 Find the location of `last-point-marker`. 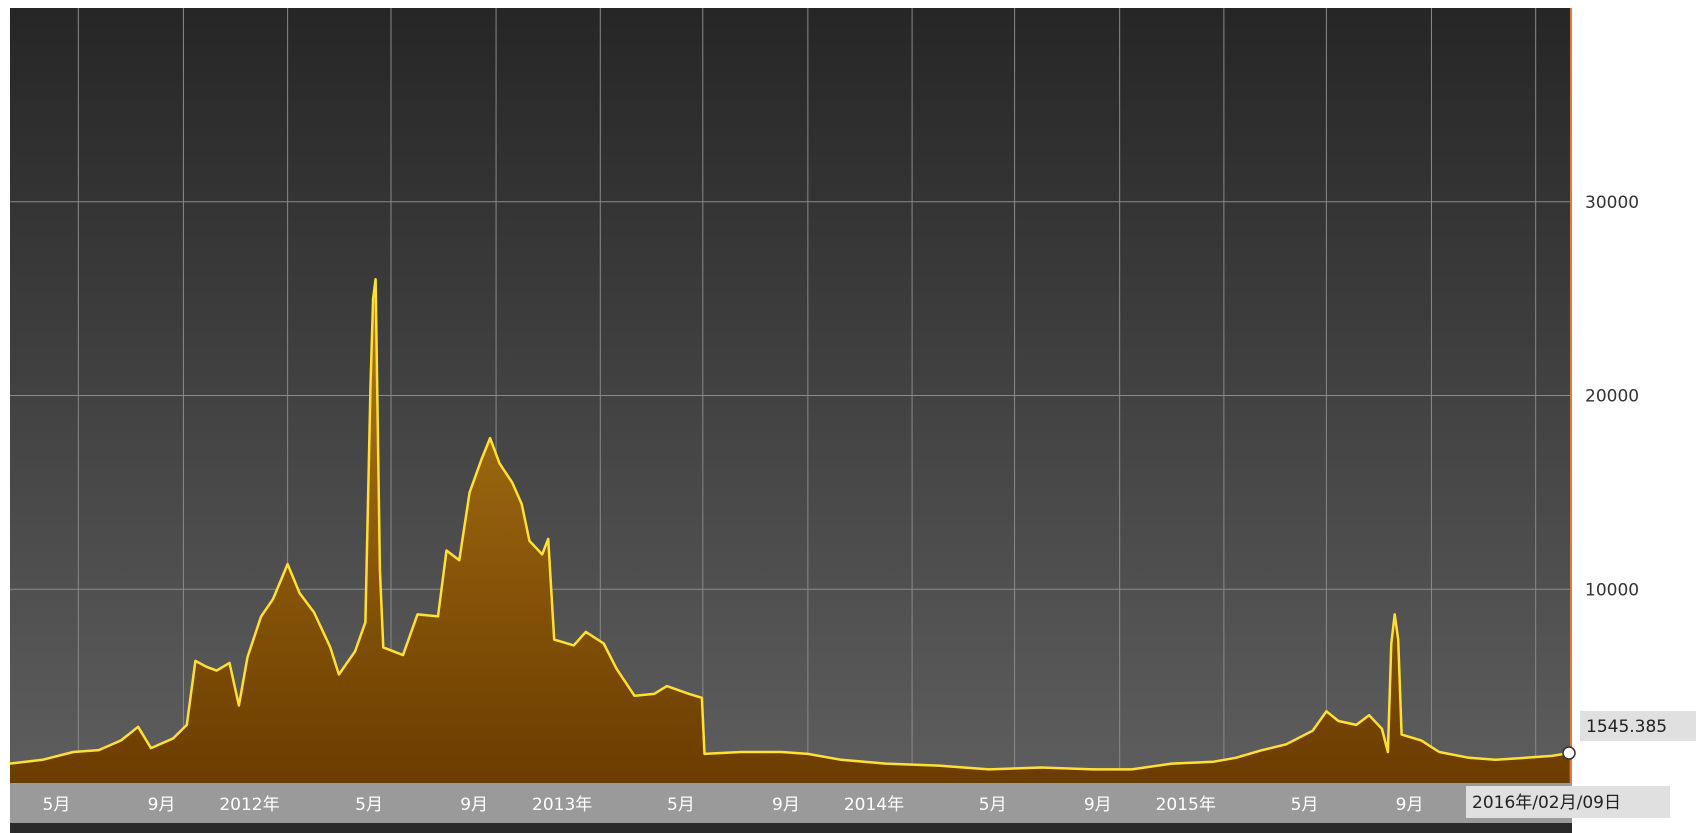

last-point-marker is located at coordinates (1569, 753).